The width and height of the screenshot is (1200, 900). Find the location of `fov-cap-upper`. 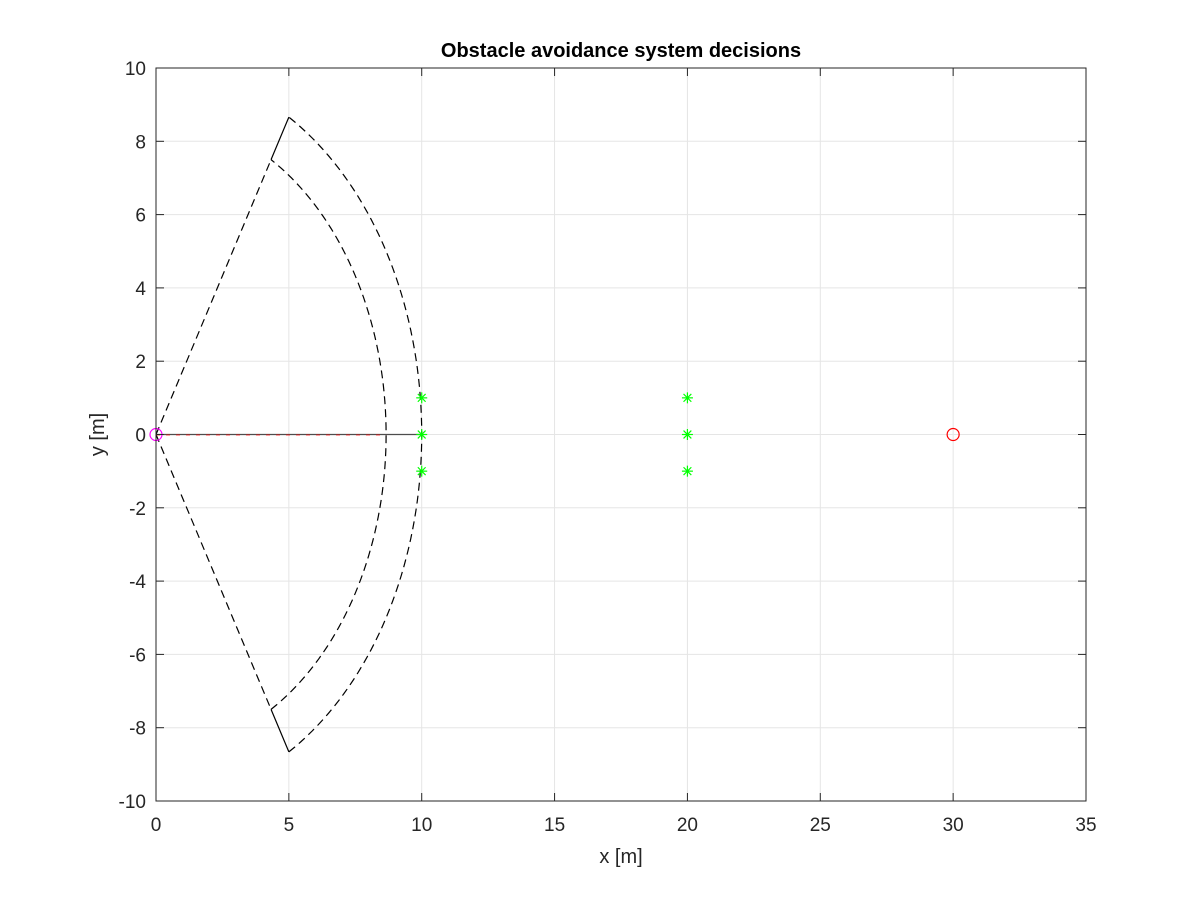

fov-cap-upper is located at coordinates (280, 138).